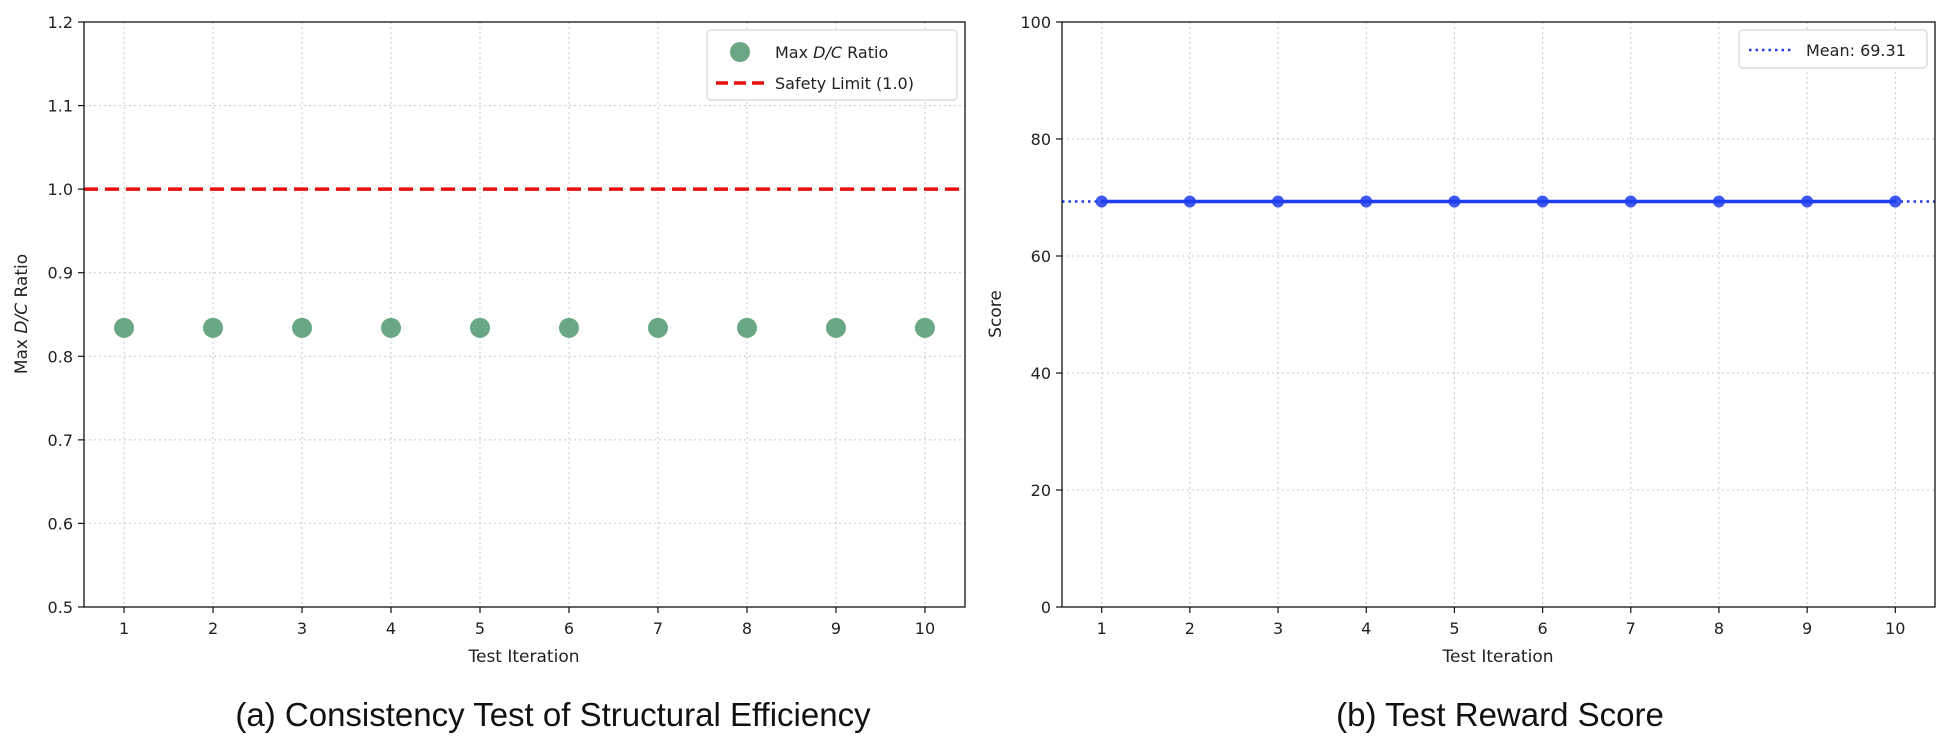 This screenshot has height=743, width=1949. I want to click on legend-box-a, so click(832, 65).